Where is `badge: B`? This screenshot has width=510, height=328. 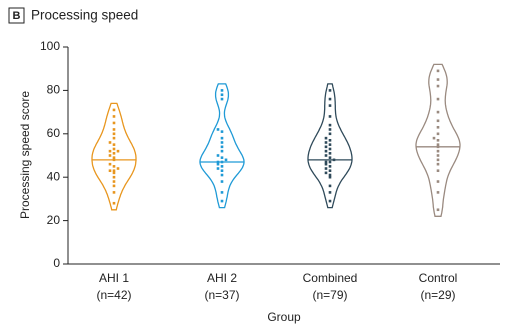
badge: B is located at coordinates (17, 16).